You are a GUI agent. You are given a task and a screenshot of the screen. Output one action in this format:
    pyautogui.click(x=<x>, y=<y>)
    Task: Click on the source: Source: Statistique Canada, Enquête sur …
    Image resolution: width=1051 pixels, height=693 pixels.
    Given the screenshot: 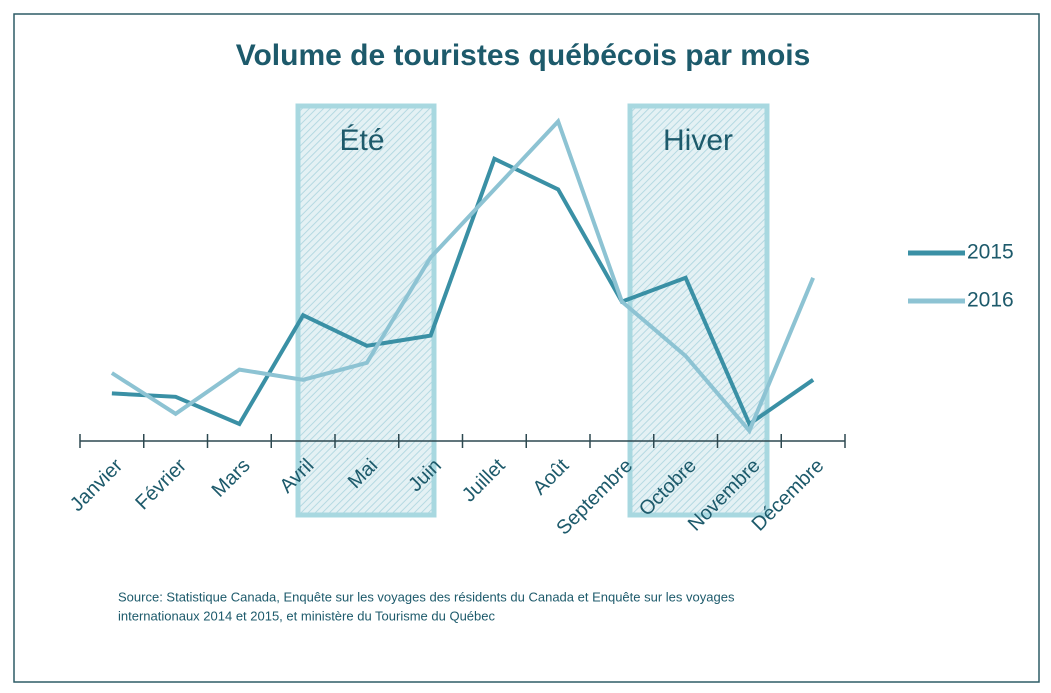 What is the action you would take?
    pyautogui.click(x=426, y=596)
    